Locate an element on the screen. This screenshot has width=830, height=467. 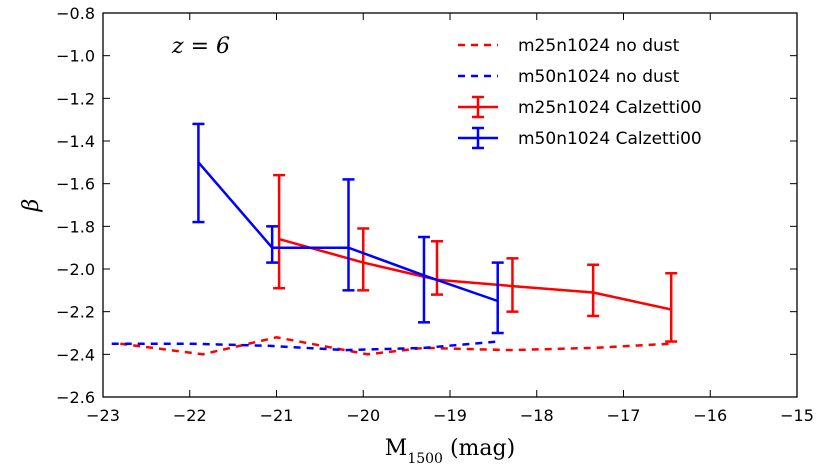
annotation-z: z = 6 is located at coordinates (200, 46).